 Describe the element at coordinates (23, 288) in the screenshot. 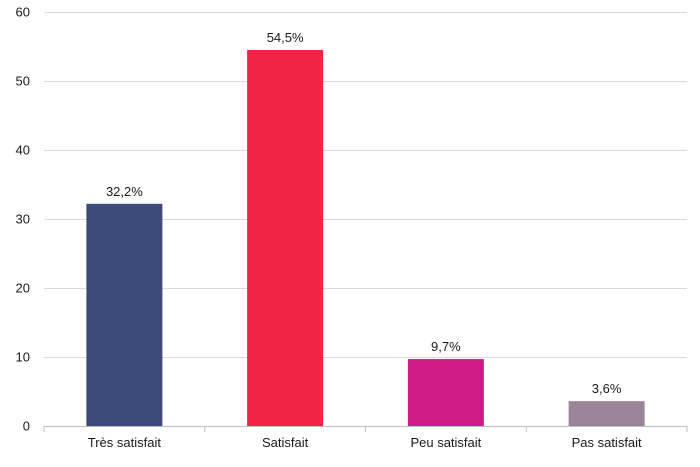

I see `y-tick-label: 20` at that location.